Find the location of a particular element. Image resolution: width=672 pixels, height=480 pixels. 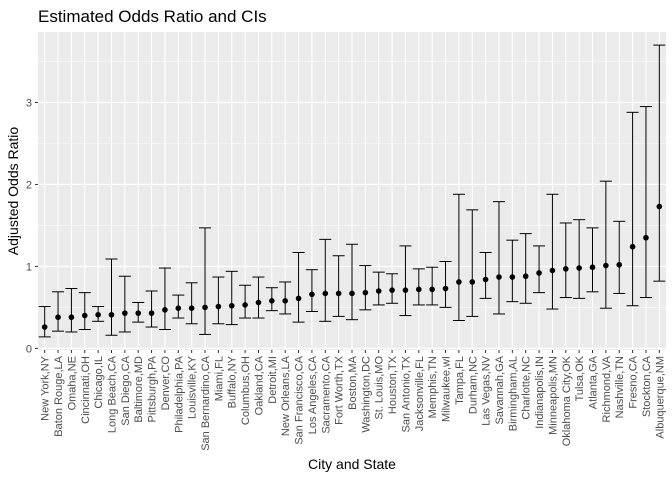

x-tick-label: Chicago,IL is located at coordinates (99, 382).